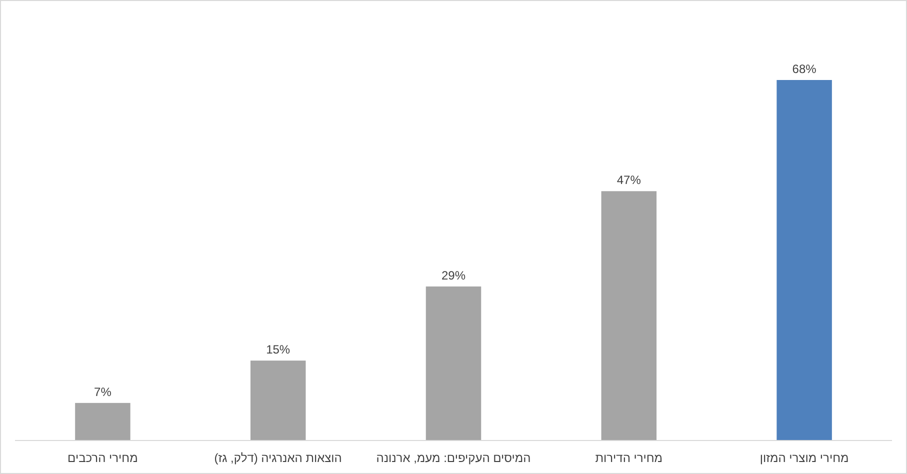  Describe the element at coordinates (453, 275) in the screenshot. I see `data-label: 29%` at that location.